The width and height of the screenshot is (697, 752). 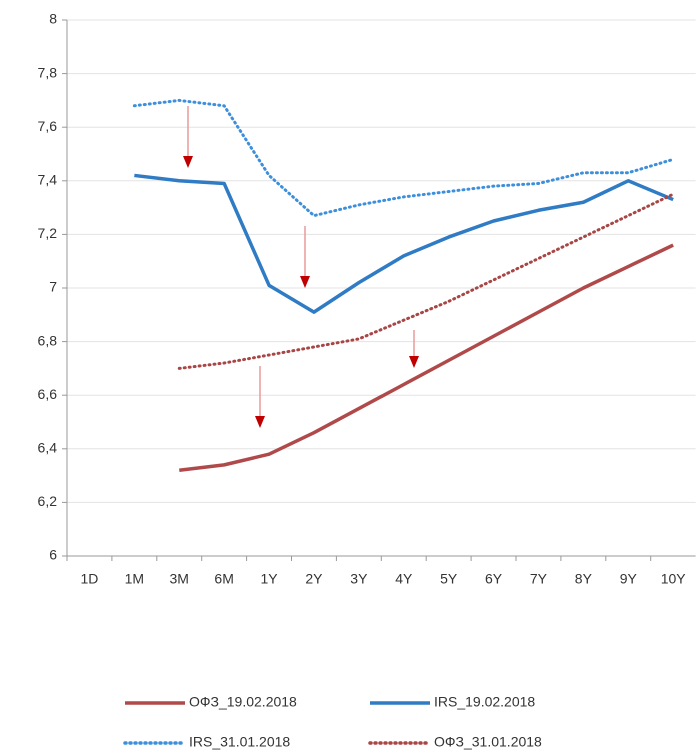 I want to click on legend-label: ОФЗ_31.01.2018, so click(x=488, y=742).